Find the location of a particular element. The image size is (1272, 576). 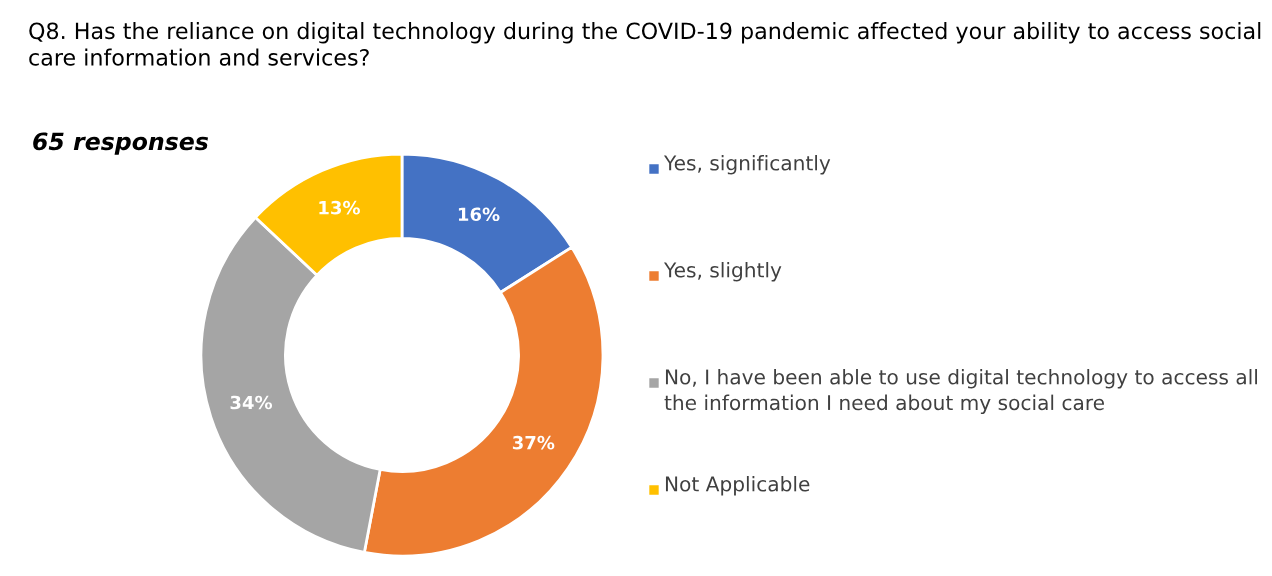

data-label: 34% is located at coordinates (251, 402).